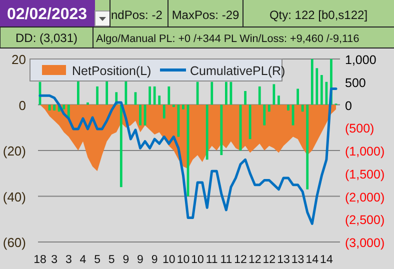 This screenshot has width=394, height=269. What do you see at coordinates (40, 260) in the screenshot?
I see `x-tick-label: 18` at bounding box center [40, 260].